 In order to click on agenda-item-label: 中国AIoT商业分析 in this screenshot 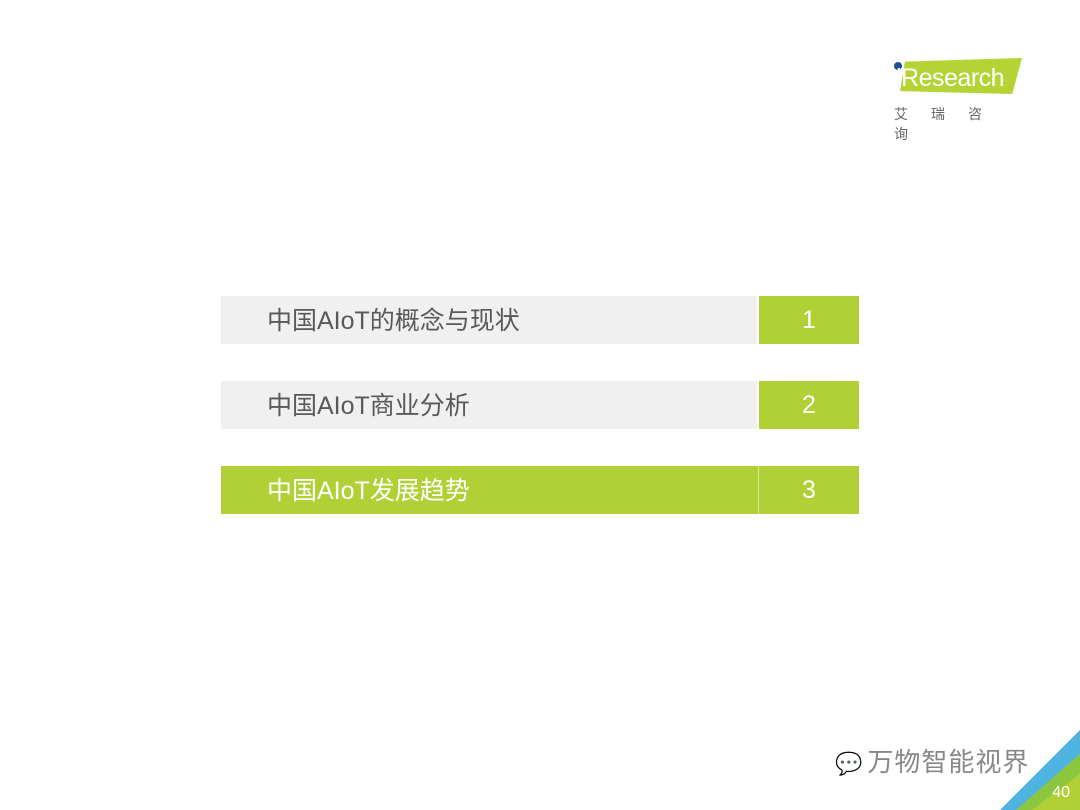, I will do `click(489, 405)`.